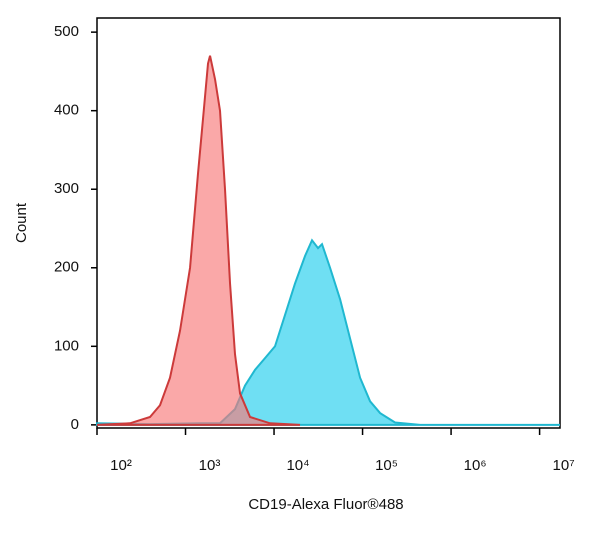  What do you see at coordinates (66, 188) in the screenshot?
I see `y-tick-label: 300` at bounding box center [66, 188].